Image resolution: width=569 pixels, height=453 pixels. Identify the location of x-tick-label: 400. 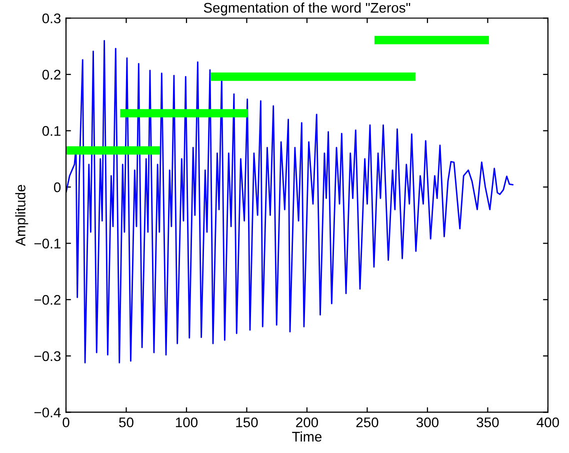
(547, 422).